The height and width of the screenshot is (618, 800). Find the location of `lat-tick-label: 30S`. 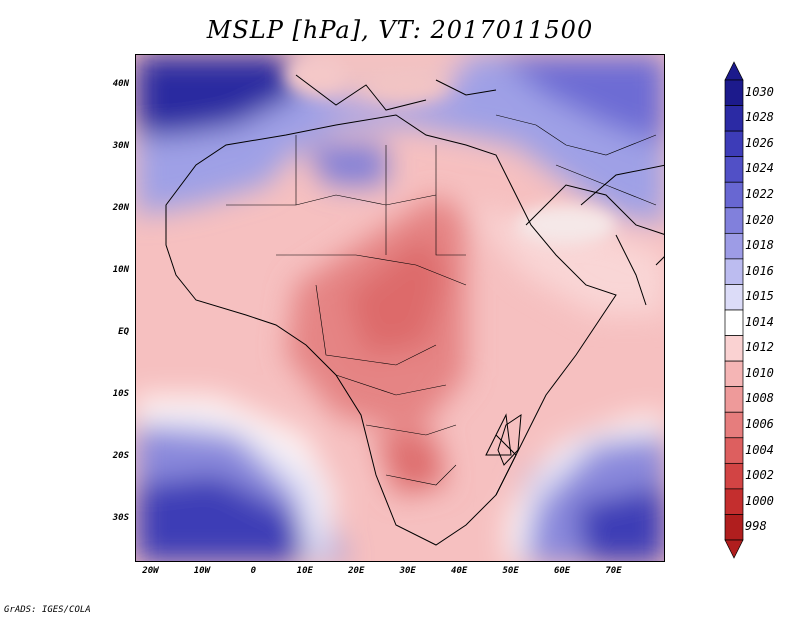

lat-tick-label: 30S is located at coordinates (120, 517).